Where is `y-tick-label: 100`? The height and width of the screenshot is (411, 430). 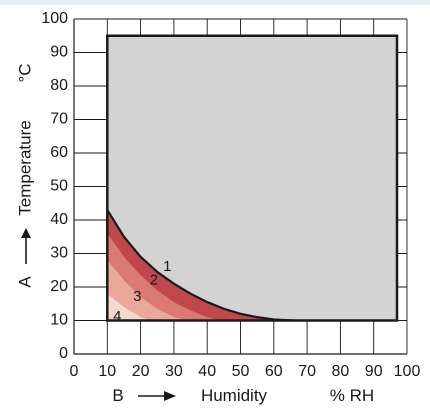 y-tick-label: 100 is located at coordinates (54, 18).